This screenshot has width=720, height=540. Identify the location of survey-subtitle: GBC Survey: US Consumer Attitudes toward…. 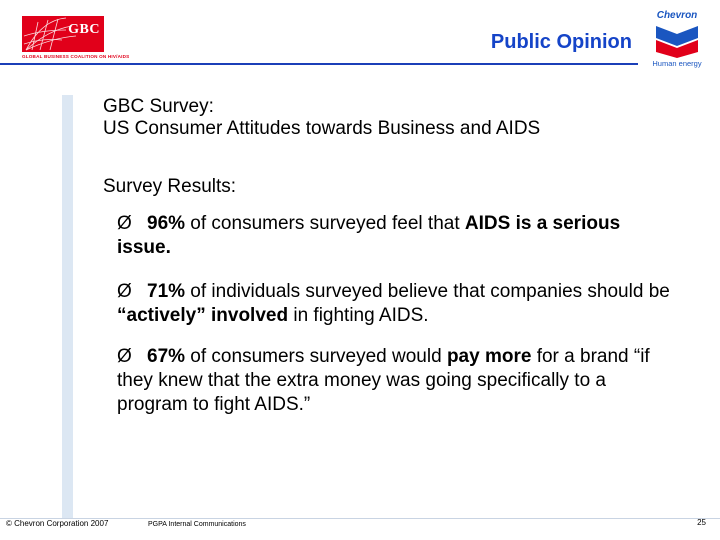
(321, 118).